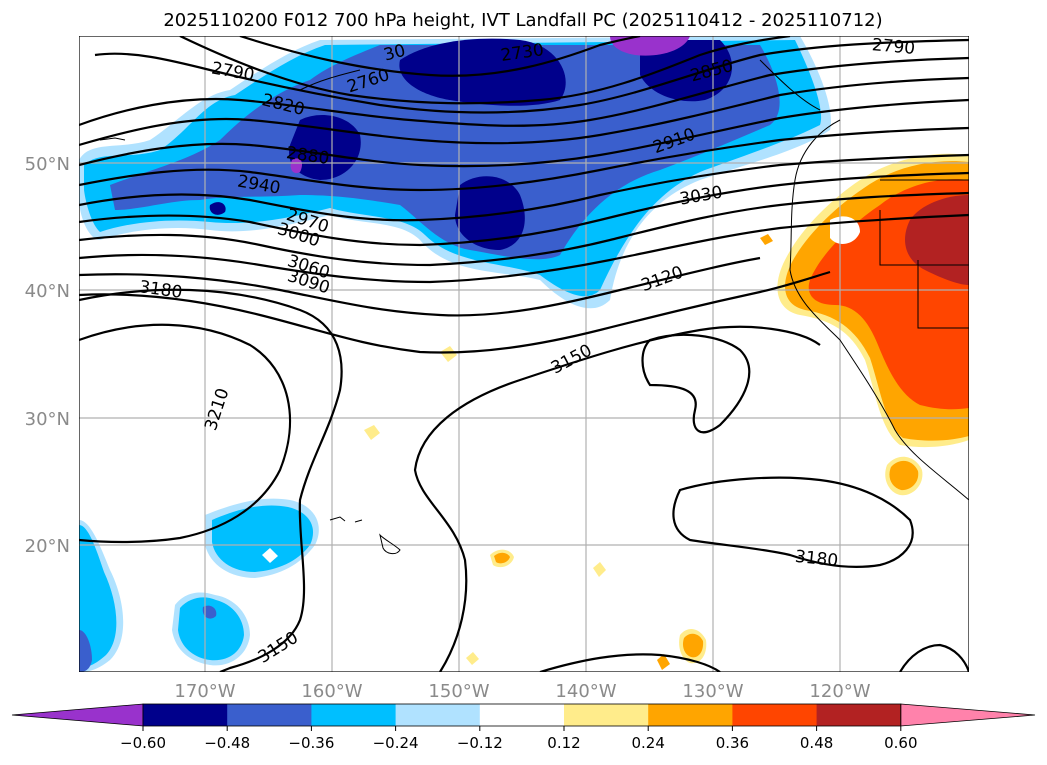 The image size is (1047, 765). I want to click on lon-label-120w: 120°W, so click(839, 691).